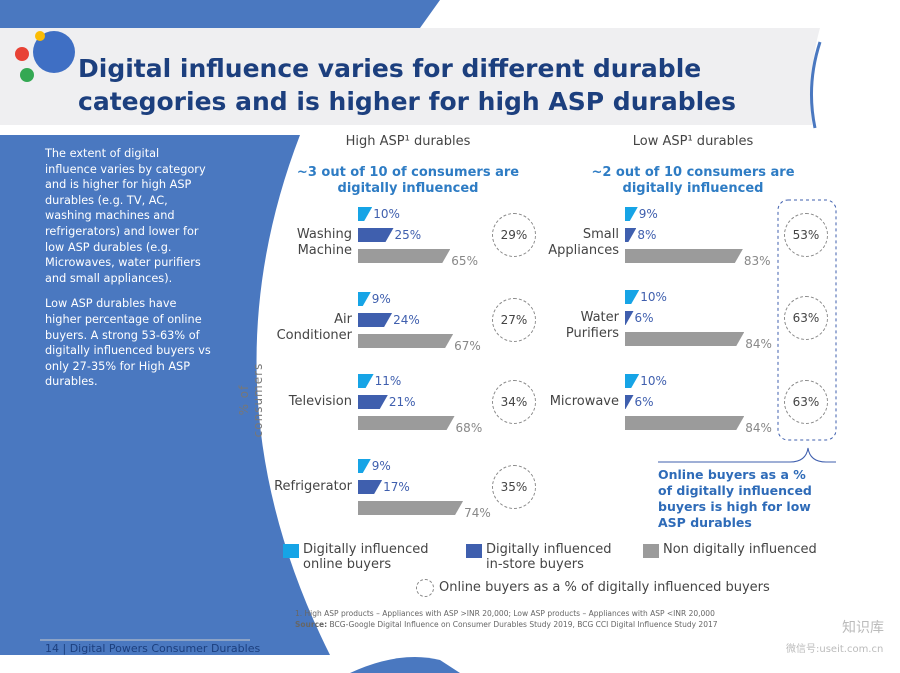 This screenshot has height=673, width=900. I want to click on source-label: Source:, so click(311, 624).